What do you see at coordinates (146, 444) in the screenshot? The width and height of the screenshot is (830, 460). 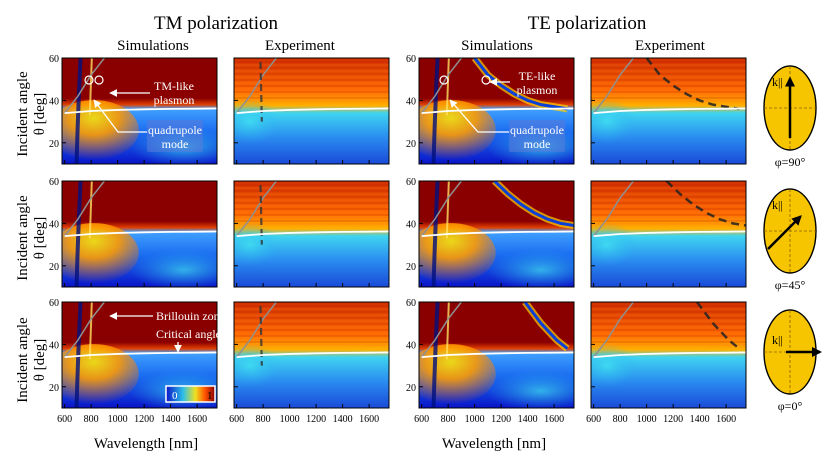 I see `xlabel-tm: Wavelength [nm]` at bounding box center [146, 444].